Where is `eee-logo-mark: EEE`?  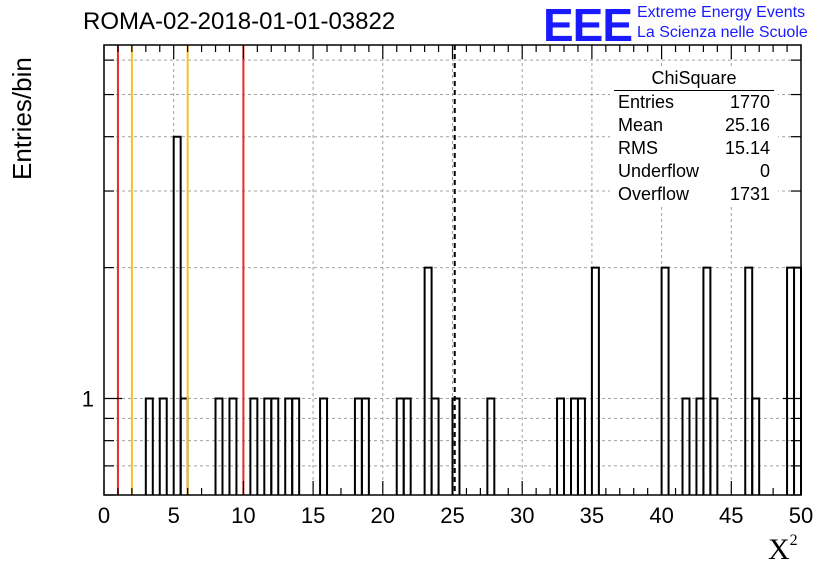
eee-logo-mark: EEE is located at coordinates (588, 25).